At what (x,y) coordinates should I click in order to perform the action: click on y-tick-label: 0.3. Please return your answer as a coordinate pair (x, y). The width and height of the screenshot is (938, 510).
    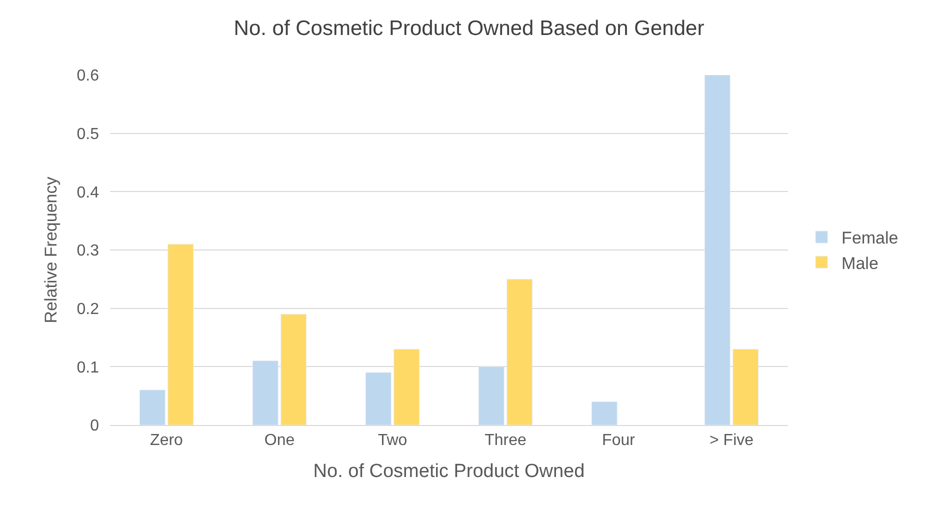
    Looking at the image, I should click on (88, 251).